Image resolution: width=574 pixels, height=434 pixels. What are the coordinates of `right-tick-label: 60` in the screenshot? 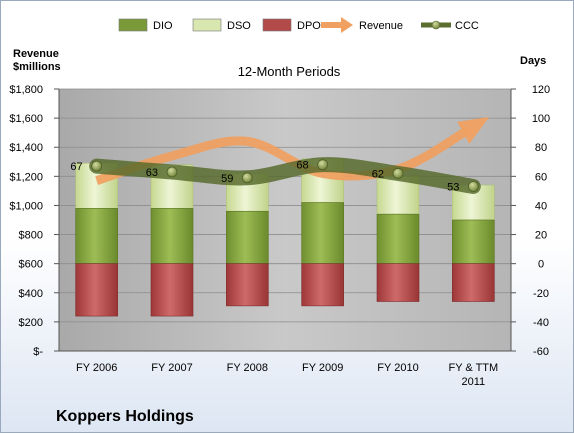 It's located at (541, 177).